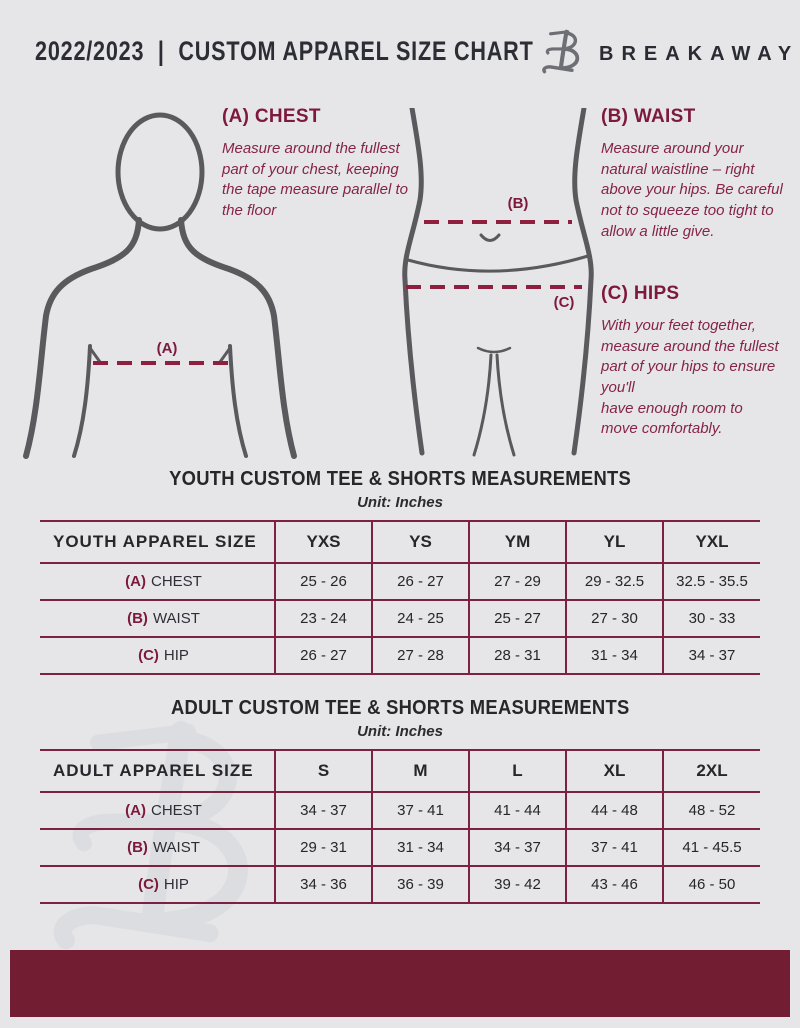 The height and width of the screenshot is (1028, 800). What do you see at coordinates (640, 293) in the screenshot?
I see `instruction-hips-heading: (C) HIPS` at bounding box center [640, 293].